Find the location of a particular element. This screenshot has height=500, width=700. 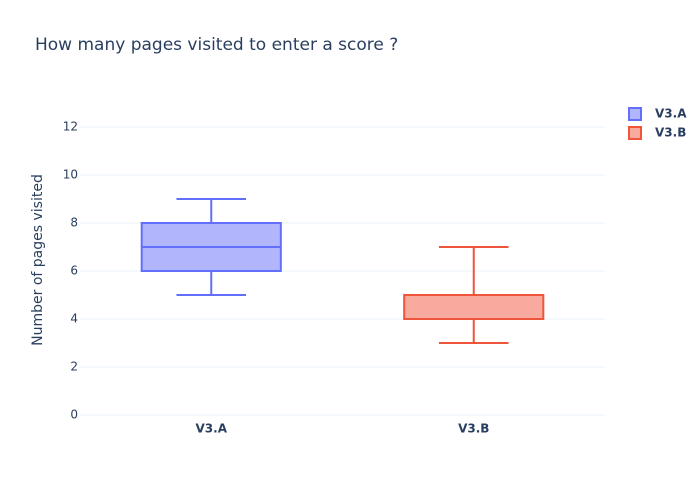

box is located at coordinates (474, 307).